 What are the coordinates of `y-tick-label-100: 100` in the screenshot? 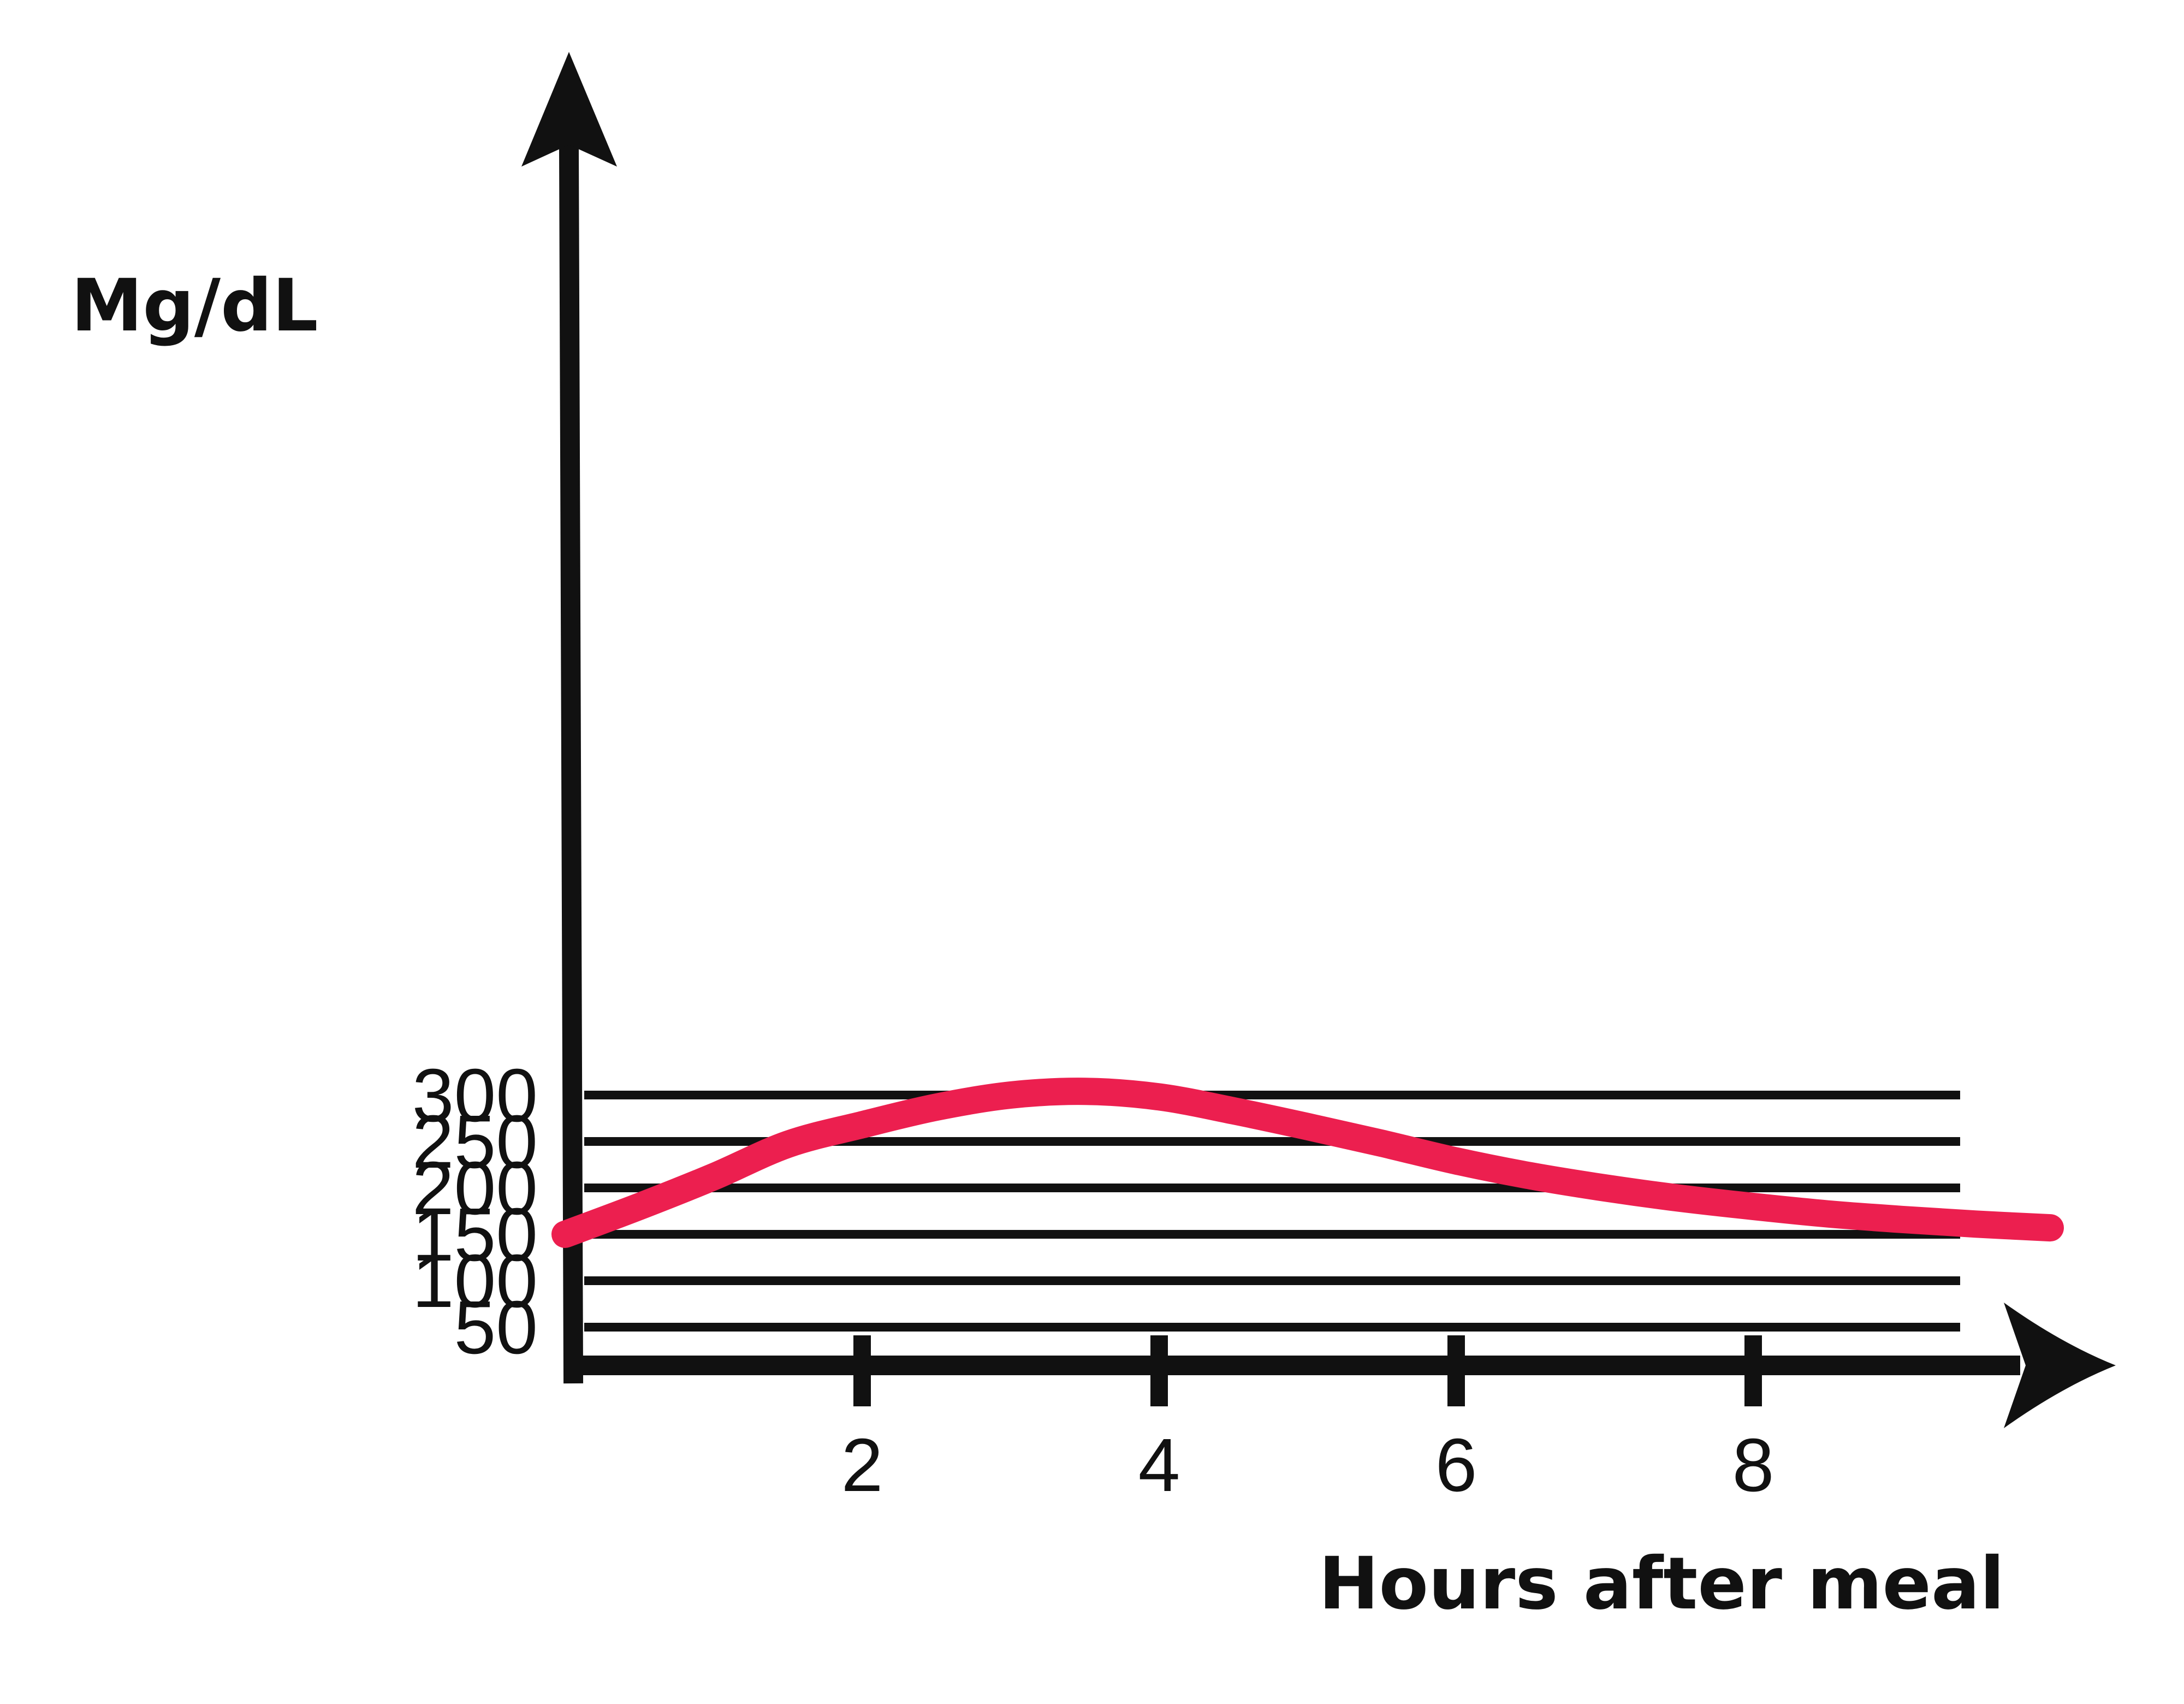 It's located at (475, 1281).